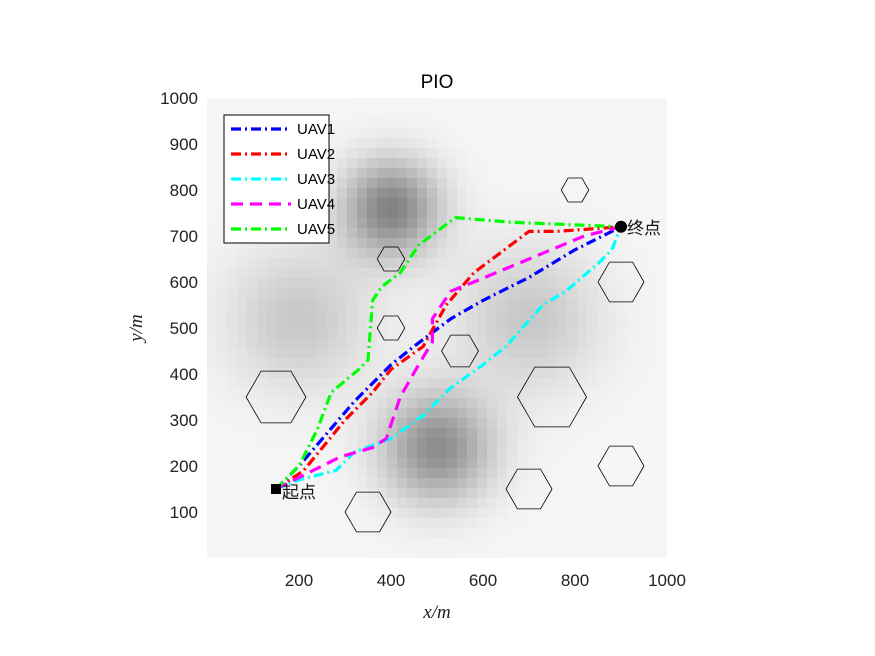  What do you see at coordinates (184, 282) in the screenshot?
I see `y-tick-label: 600` at bounding box center [184, 282].